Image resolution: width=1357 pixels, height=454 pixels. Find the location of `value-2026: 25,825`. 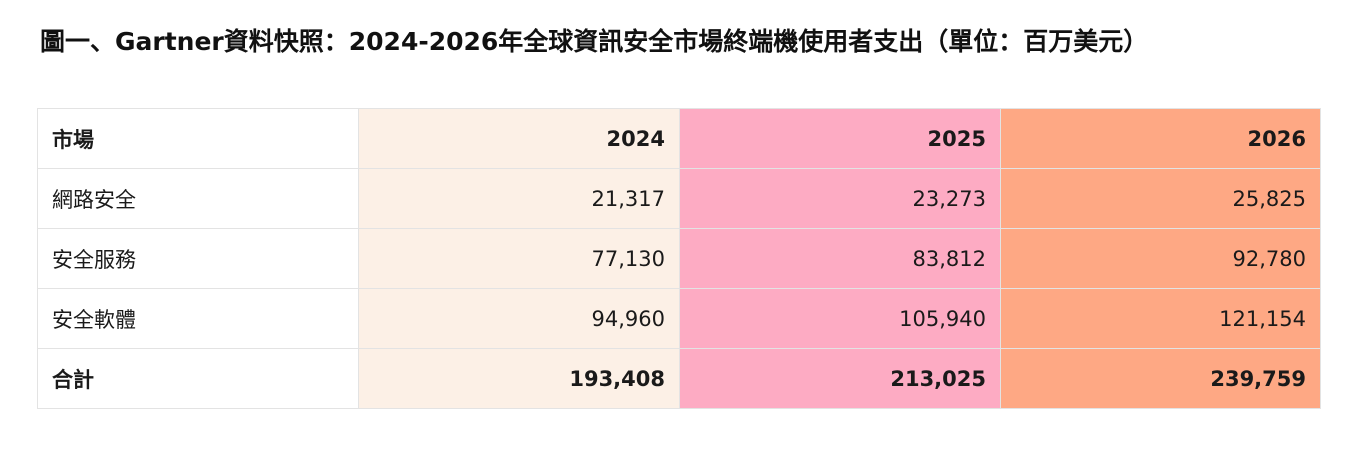

value-2026: 25,825 is located at coordinates (1160, 198).